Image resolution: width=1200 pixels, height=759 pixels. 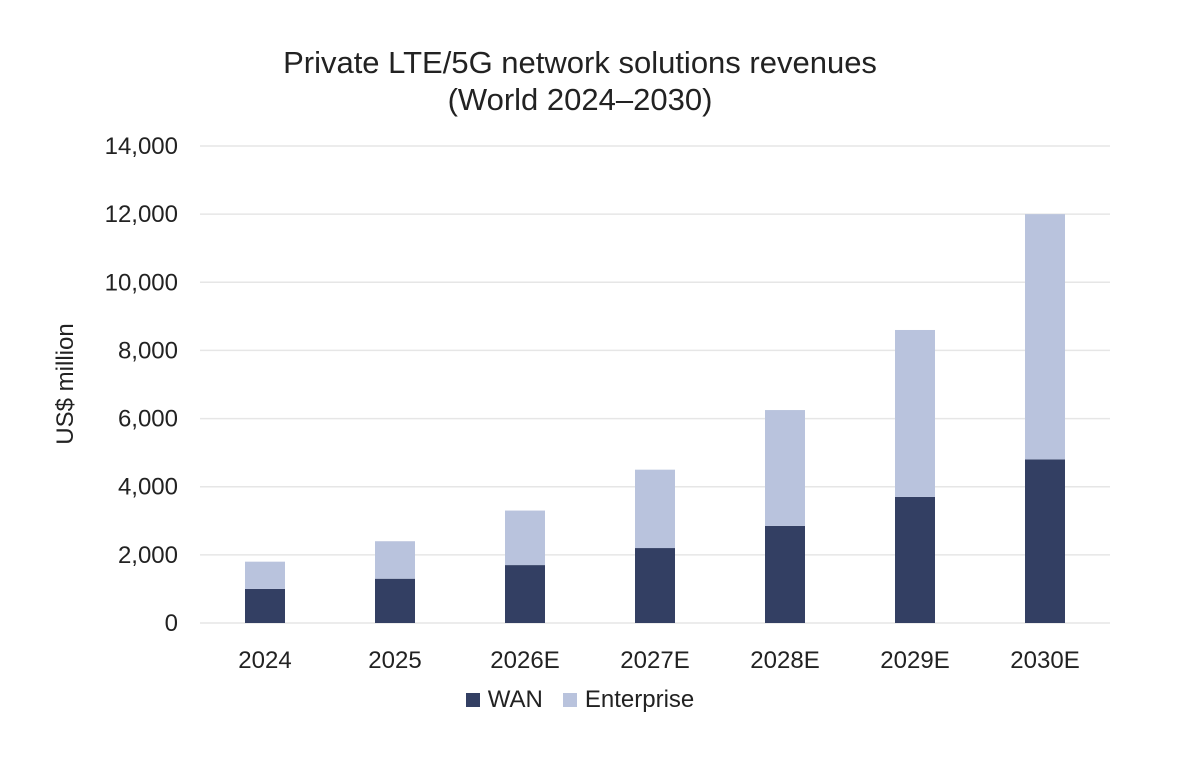 What do you see at coordinates (395, 560) in the screenshot?
I see `bar-enterprise-2025` at bounding box center [395, 560].